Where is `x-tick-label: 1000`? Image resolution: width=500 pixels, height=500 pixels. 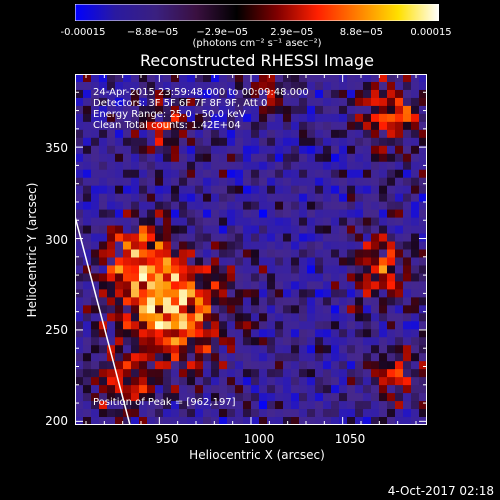 x-tick-label: 1000 is located at coordinates (259, 439).